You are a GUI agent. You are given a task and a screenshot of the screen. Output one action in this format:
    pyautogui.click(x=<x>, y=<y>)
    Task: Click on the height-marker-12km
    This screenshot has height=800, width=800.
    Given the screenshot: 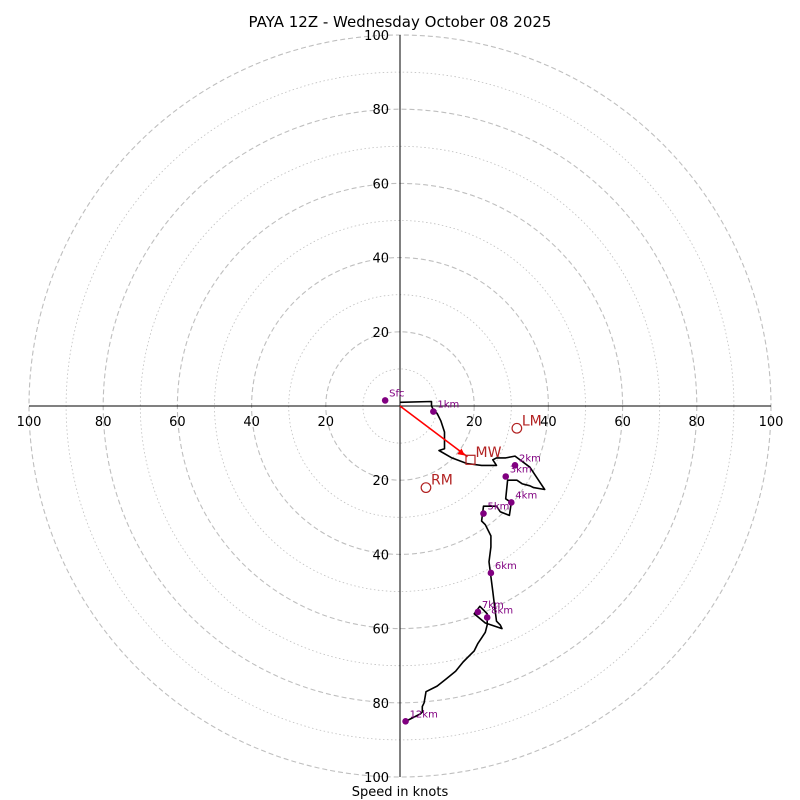 What is the action you would take?
    pyautogui.click(x=405, y=721)
    